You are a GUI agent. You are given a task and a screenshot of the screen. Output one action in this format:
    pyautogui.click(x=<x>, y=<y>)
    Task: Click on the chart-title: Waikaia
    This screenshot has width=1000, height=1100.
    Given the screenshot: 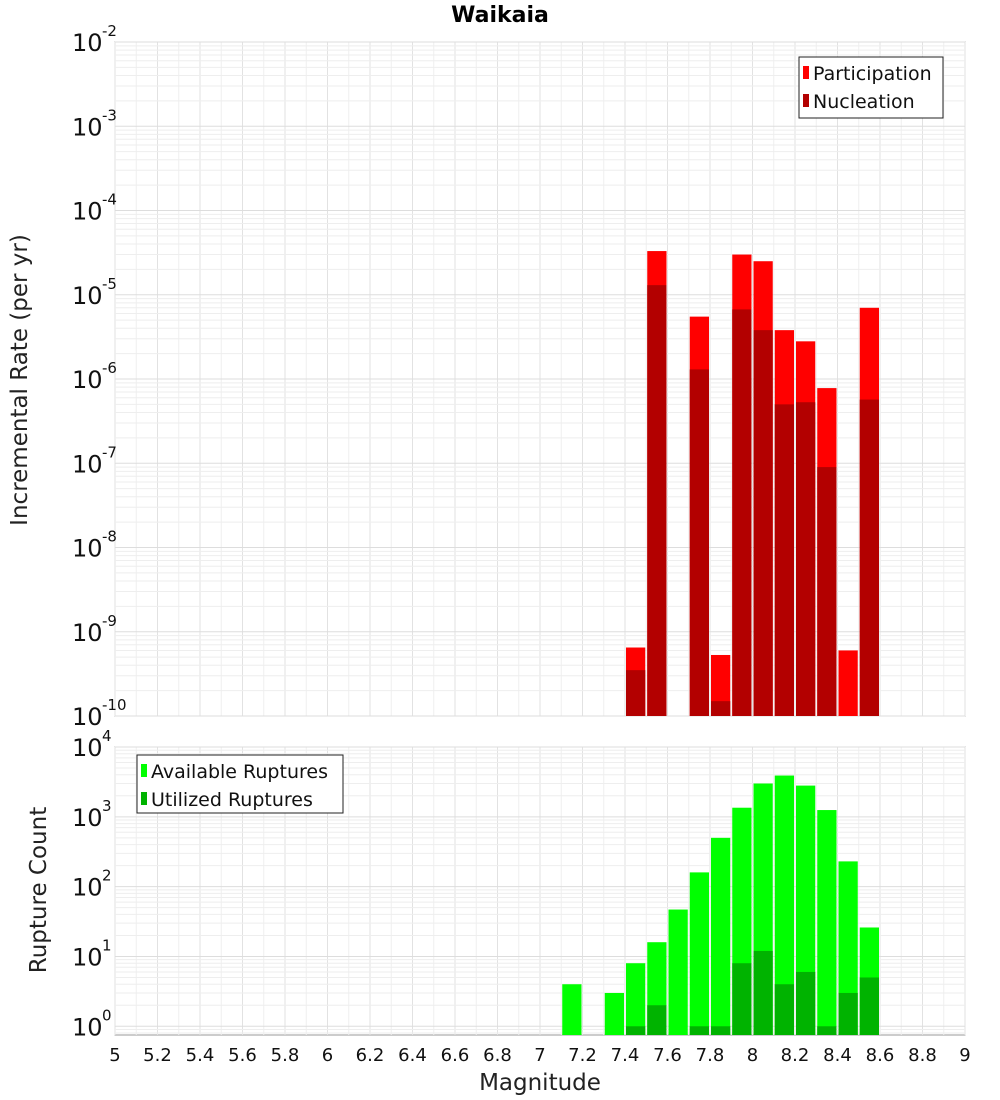 What is the action you would take?
    pyautogui.click(x=500, y=15)
    